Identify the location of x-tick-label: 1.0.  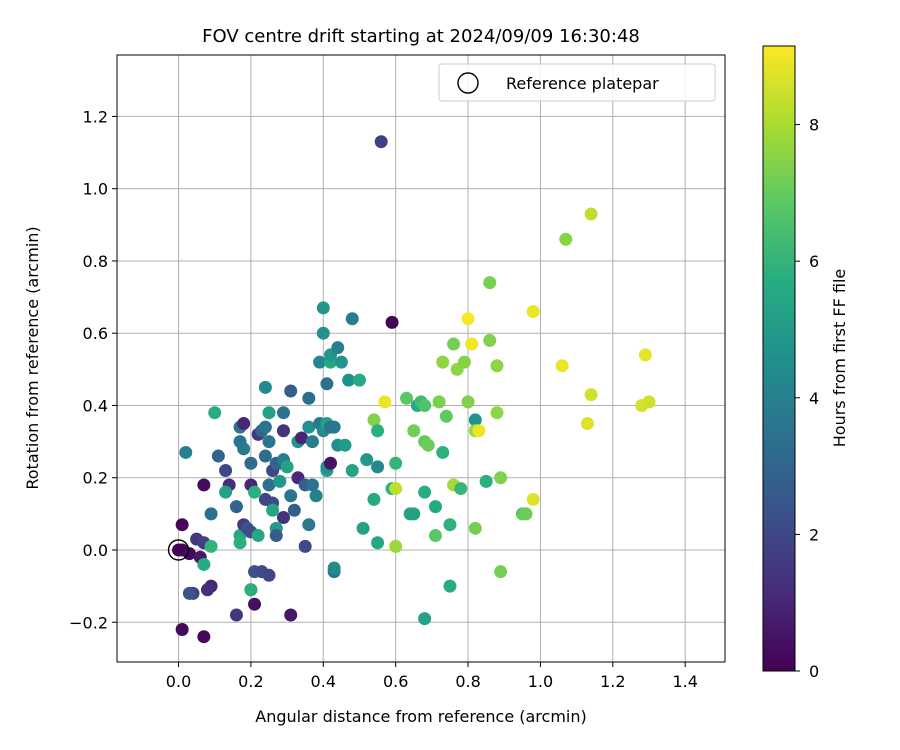
(540, 681).